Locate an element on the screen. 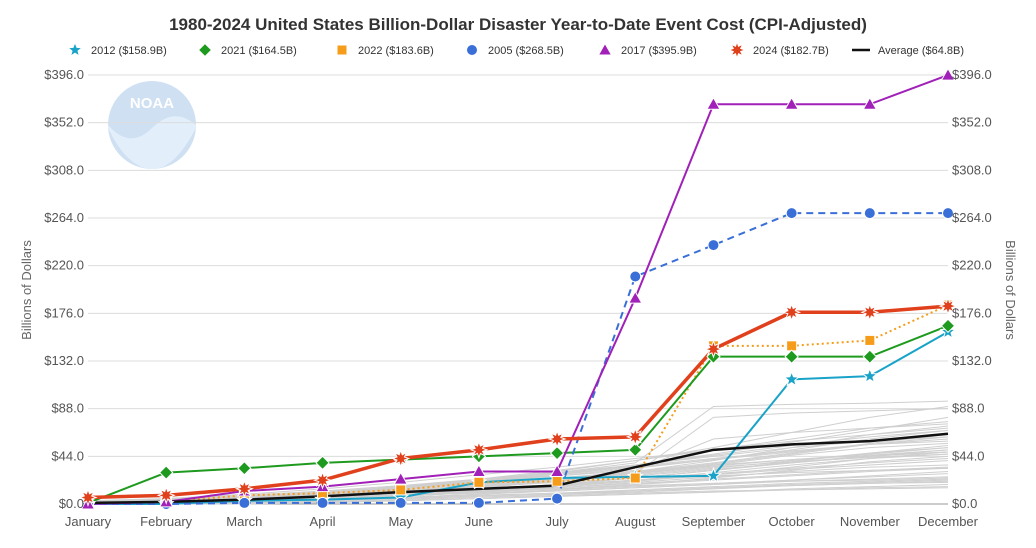 This screenshot has width=1036, height=548. y-tick-label-right: $396.0 is located at coordinates (972, 74).